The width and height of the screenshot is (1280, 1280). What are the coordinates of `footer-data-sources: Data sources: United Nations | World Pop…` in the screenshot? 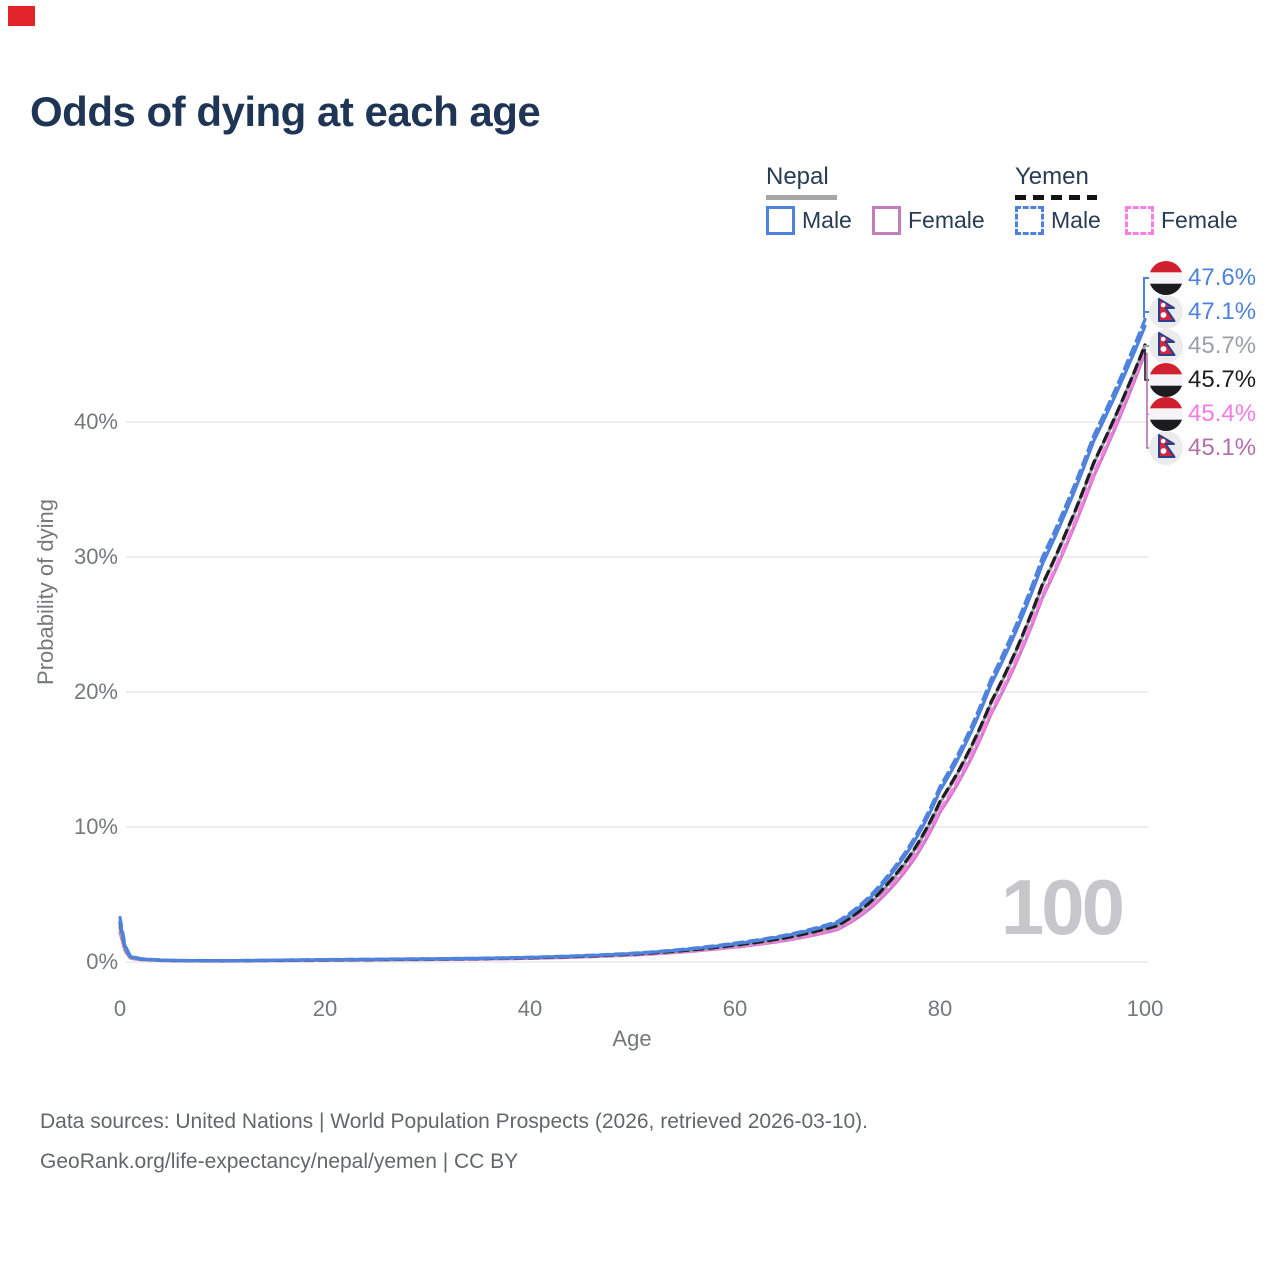 It's located at (454, 1121).